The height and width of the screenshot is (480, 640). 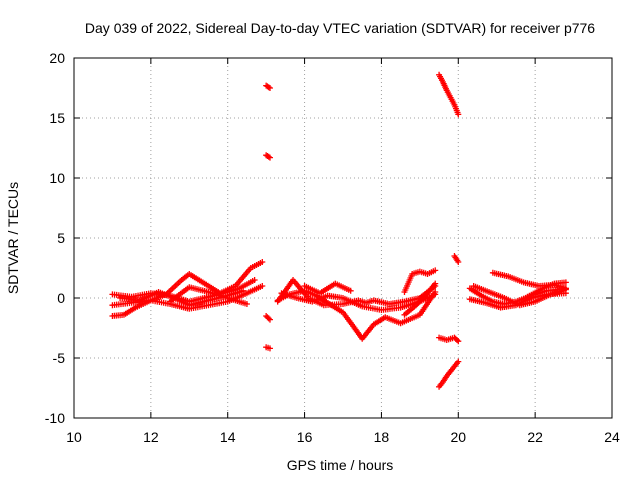 What do you see at coordinates (449, 94) in the screenshot?
I see `series-arc-p` at bounding box center [449, 94].